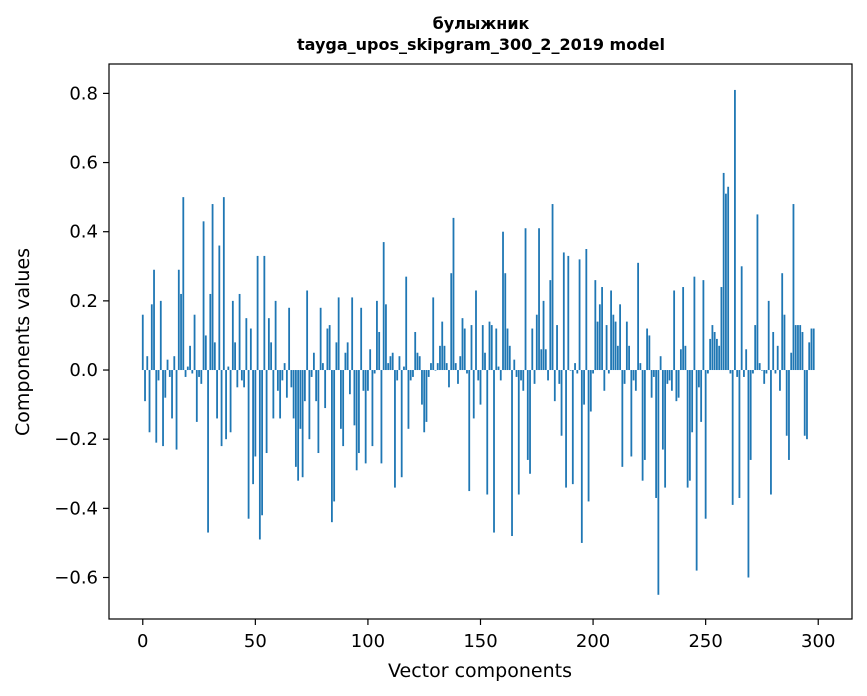 This screenshot has height=696, width=867. Describe the element at coordinates (593, 641) in the screenshot. I see `x-tick-label: 200` at that location.